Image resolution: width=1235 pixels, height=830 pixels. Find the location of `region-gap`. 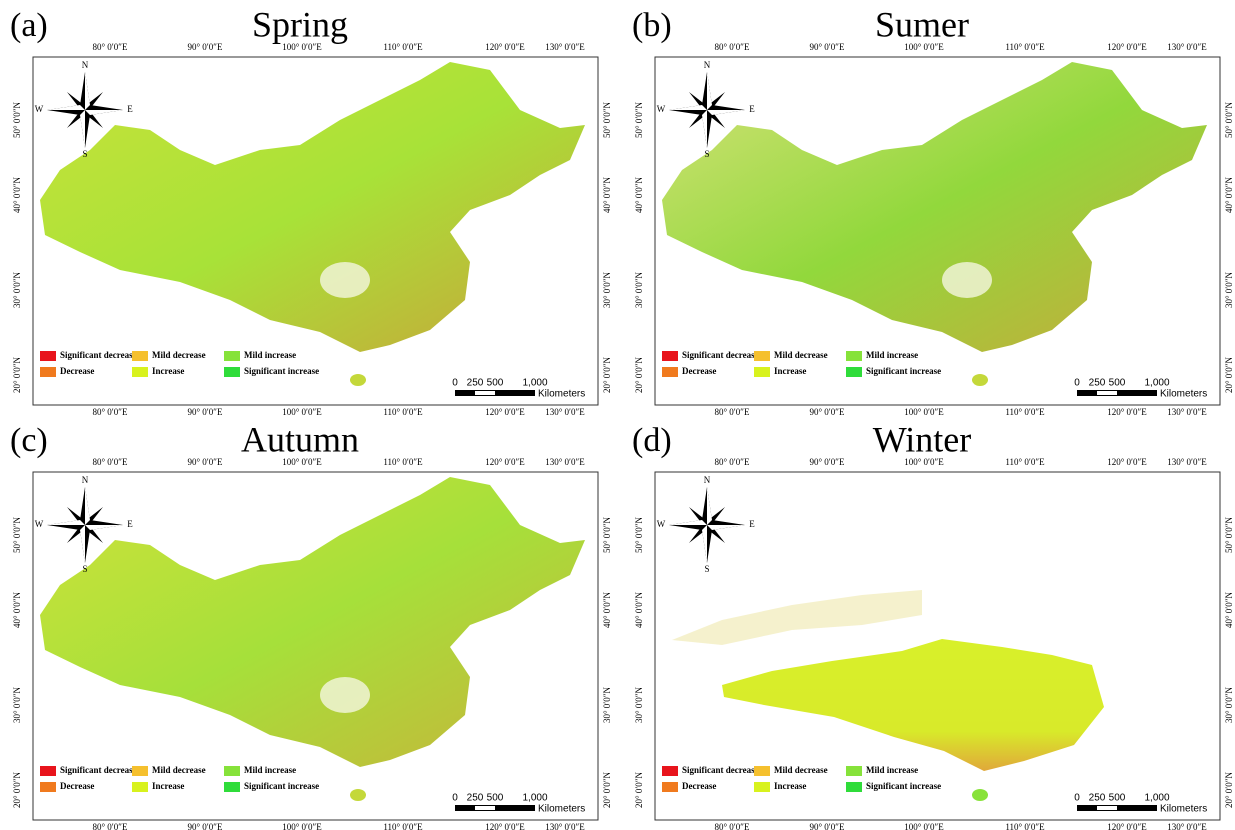

region-gap is located at coordinates (967, 280).